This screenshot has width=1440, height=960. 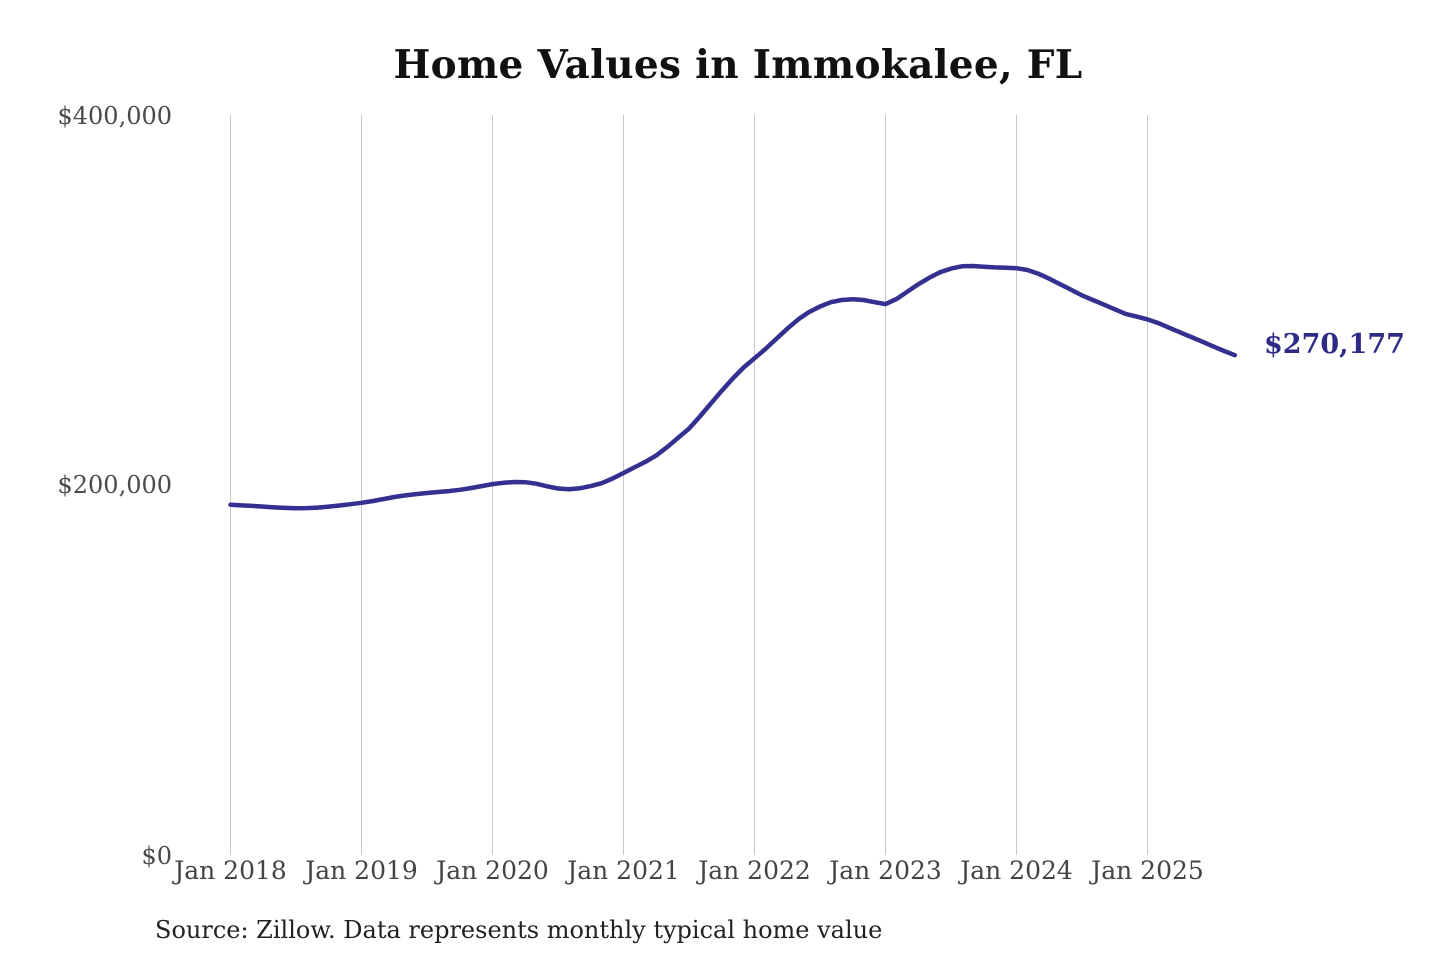 I want to click on x-axis-tick-jan-2023: Jan 2023, so click(x=885, y=870).